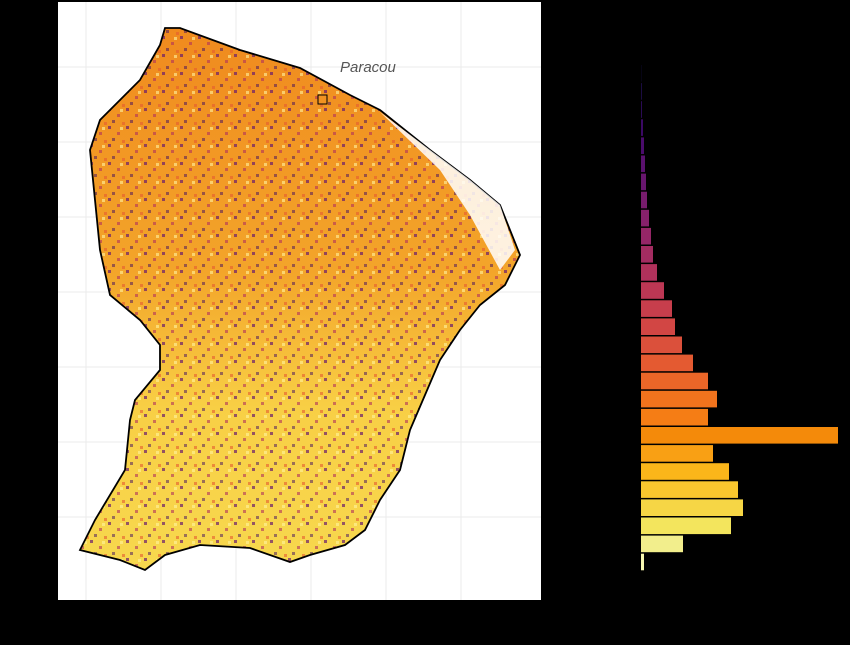 The width and height of the screenshot is (850, 645). What do you see at coordinates (368, 67) in the screenshot?
I see `site-label: Paracou` at bounding box center [368, 67].